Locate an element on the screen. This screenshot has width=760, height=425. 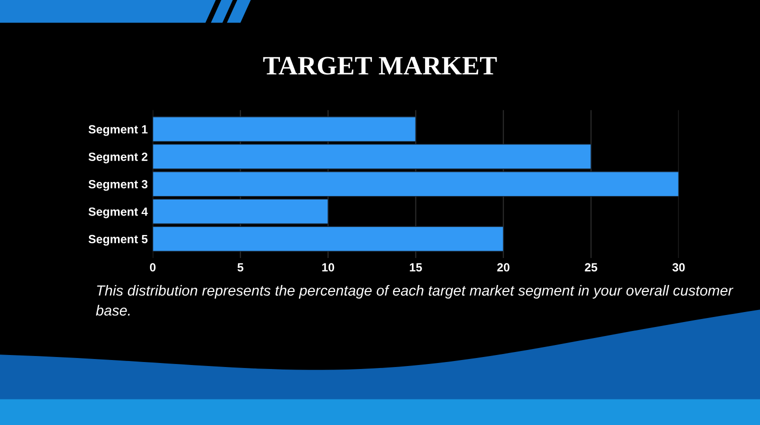
x-tick-label: 5 is located at coordinates (240, 267).